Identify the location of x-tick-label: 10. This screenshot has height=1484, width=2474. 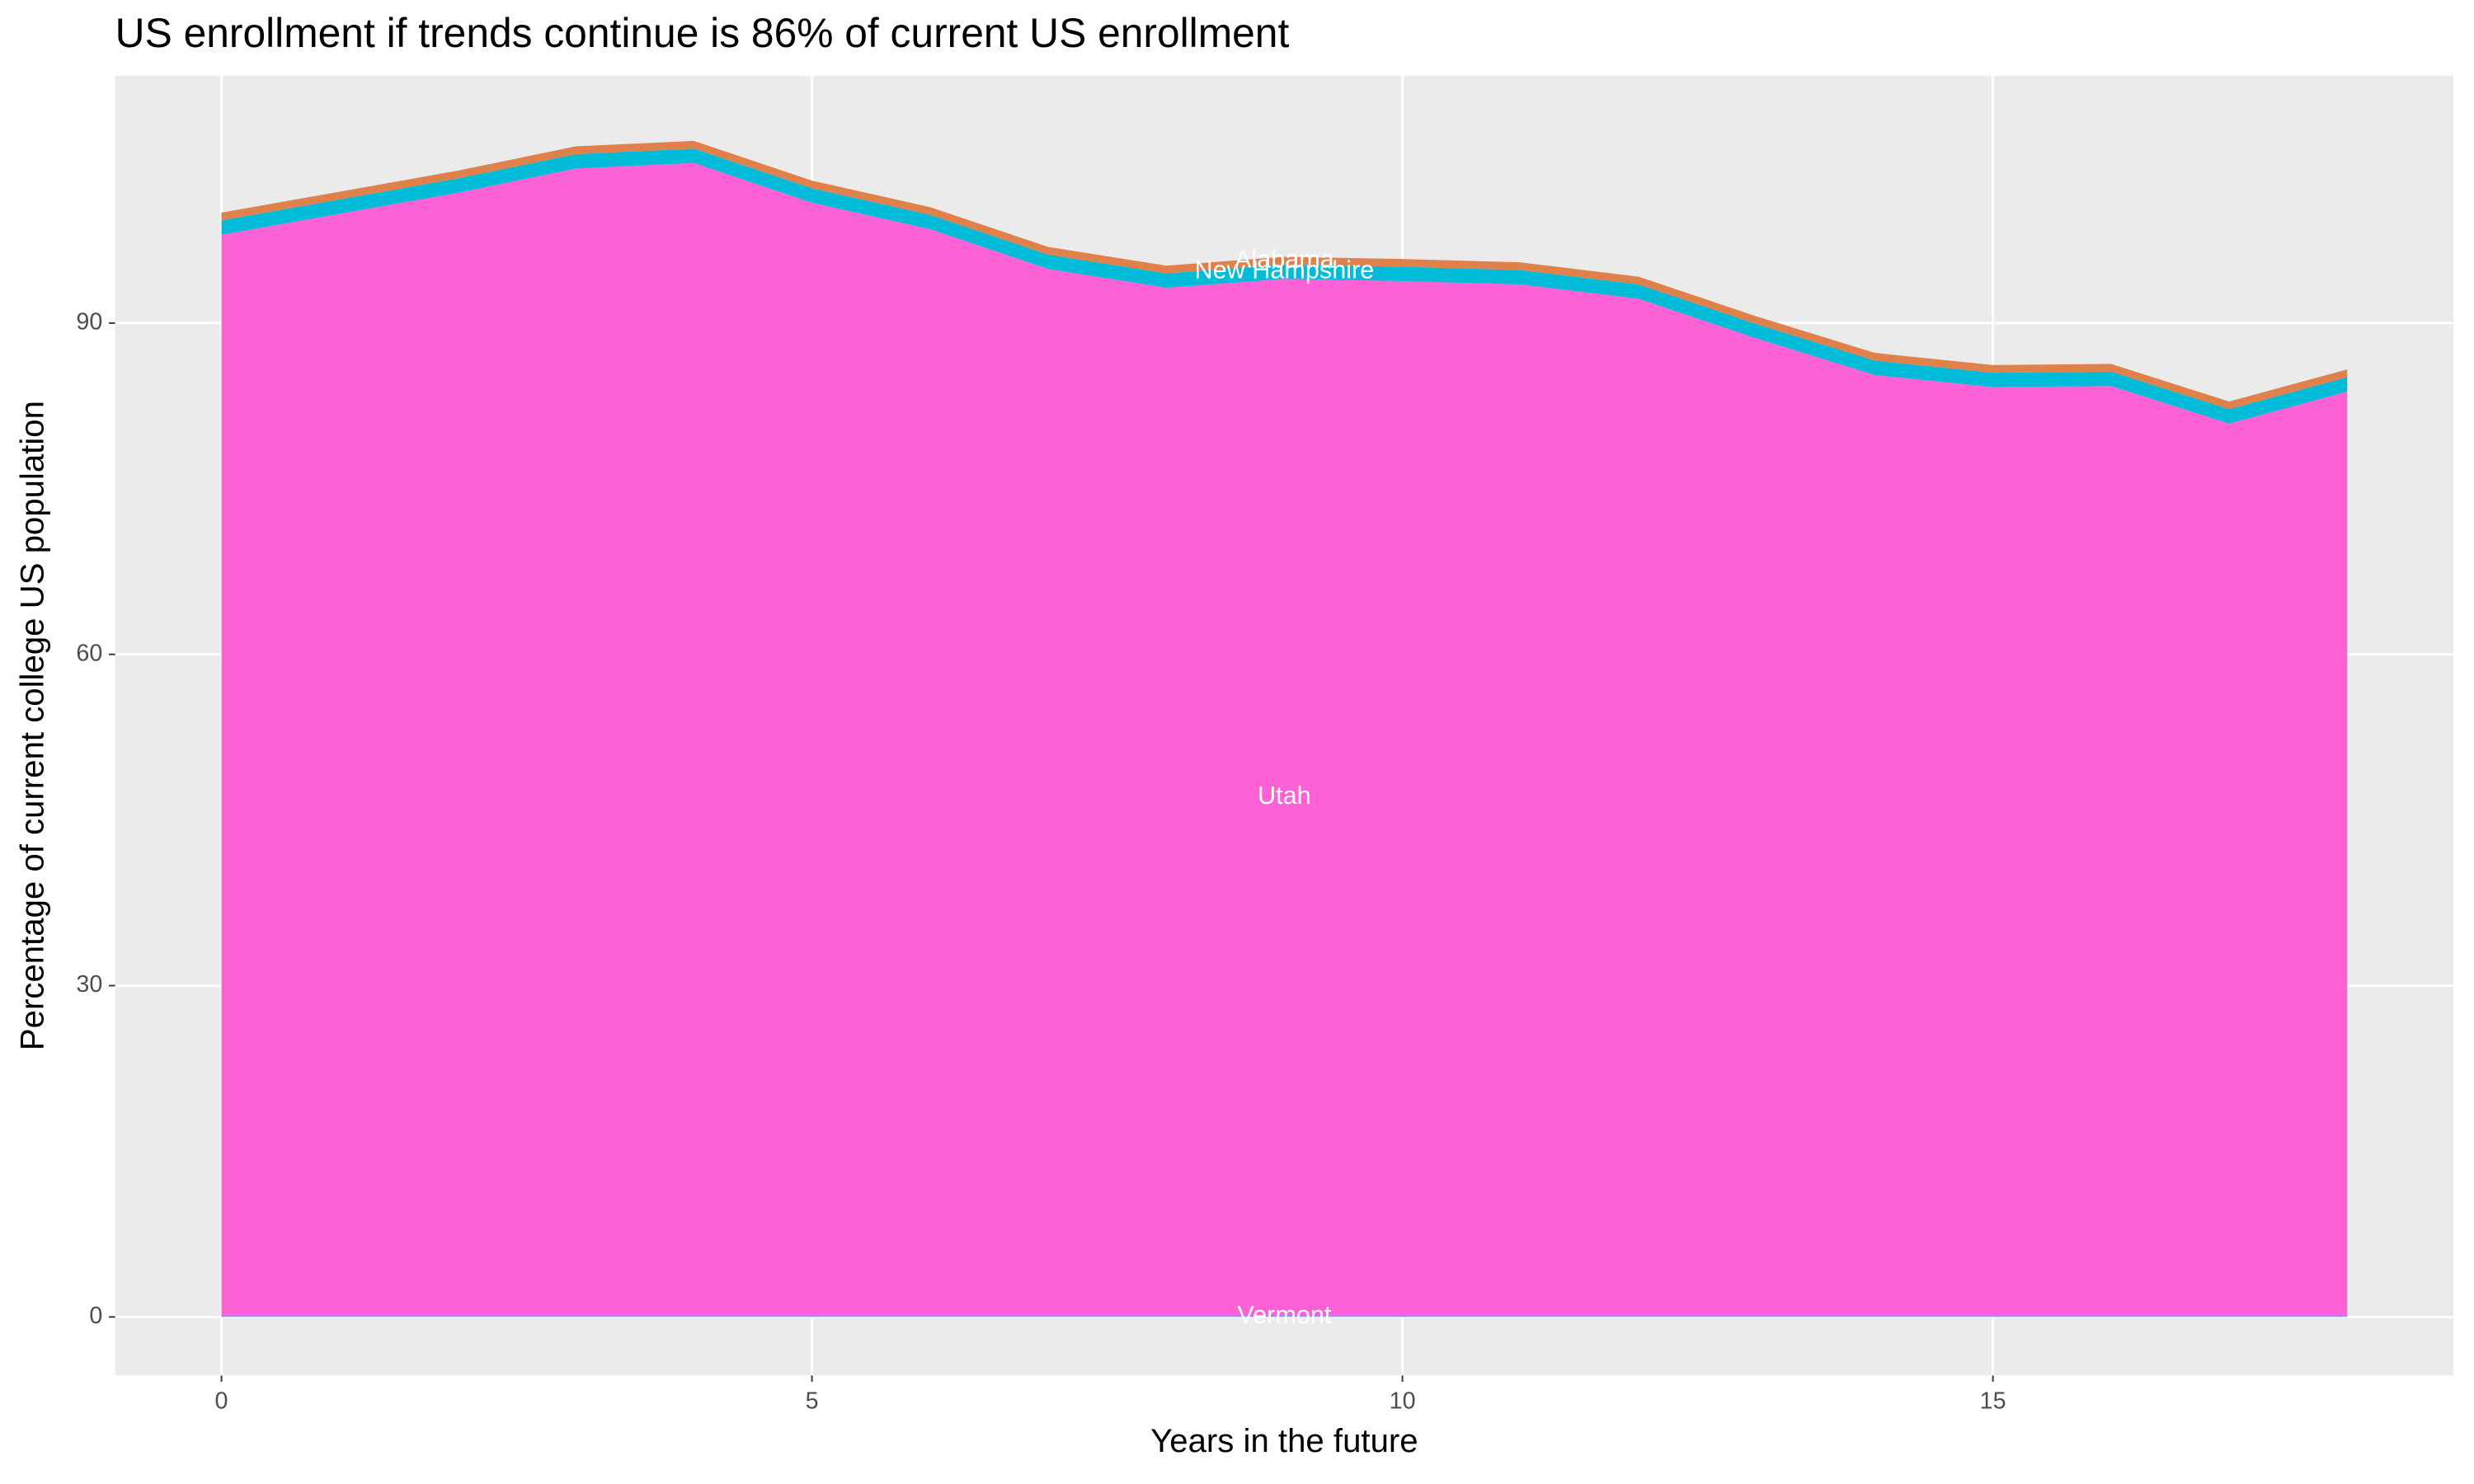
(1403, 1401).